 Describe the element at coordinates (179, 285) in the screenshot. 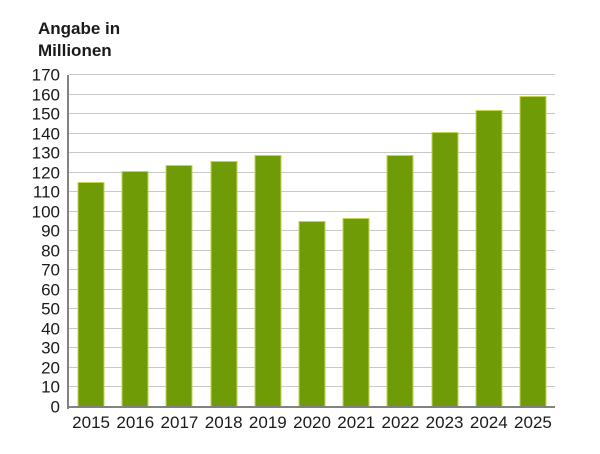

I see `bar-2017` at that location.